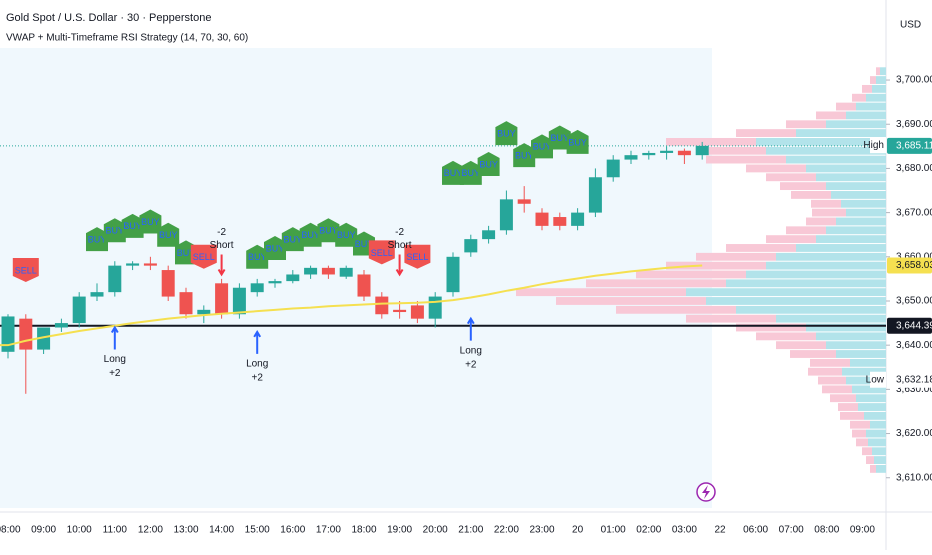  Describe the element at coordinates (910, 25) in the screenshot. I see `currency: USD` at that location.